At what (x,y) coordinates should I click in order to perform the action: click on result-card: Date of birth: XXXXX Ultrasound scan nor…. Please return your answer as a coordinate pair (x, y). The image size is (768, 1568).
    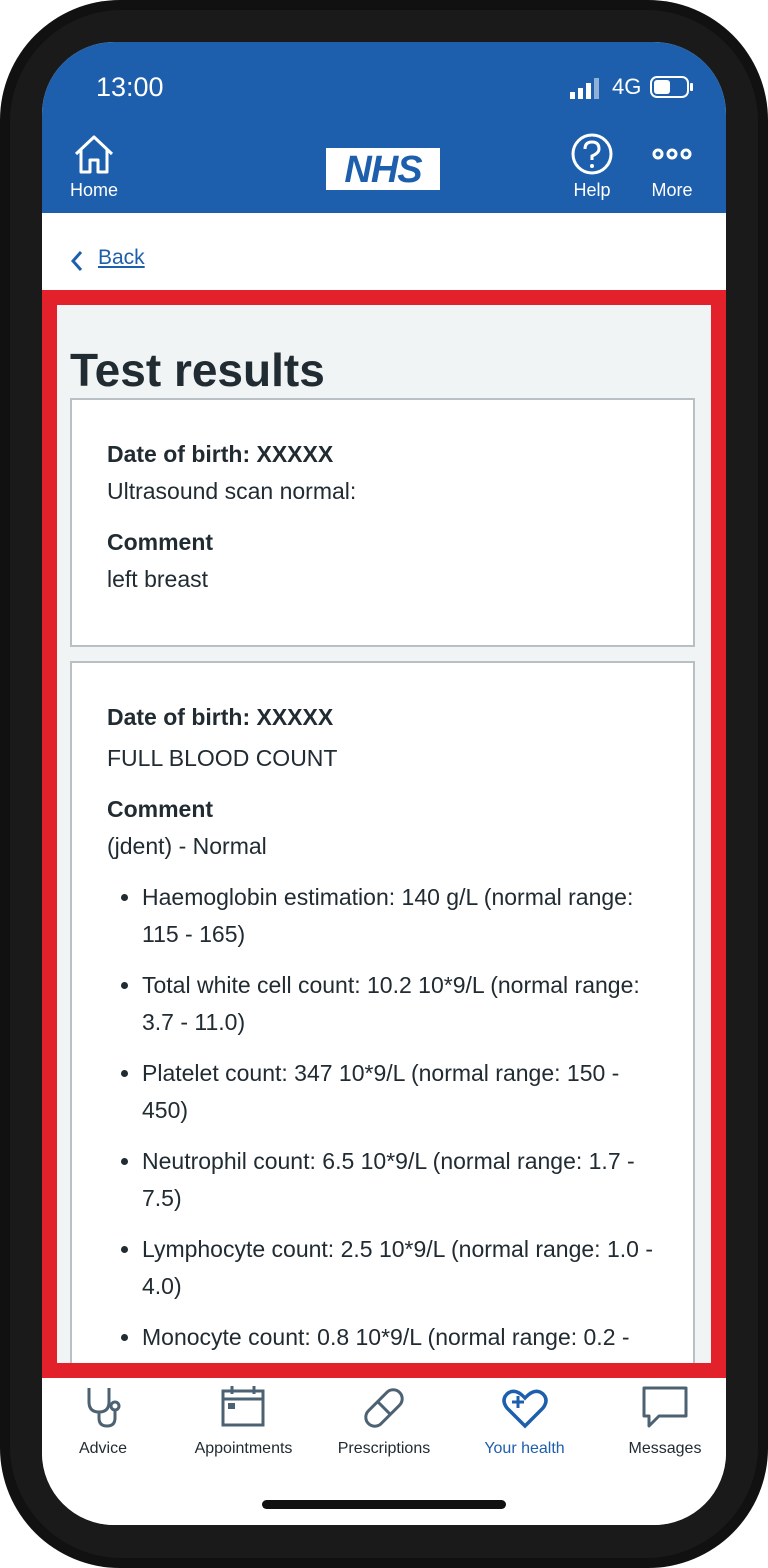
    Looking at the image, I should click on (382, 522).